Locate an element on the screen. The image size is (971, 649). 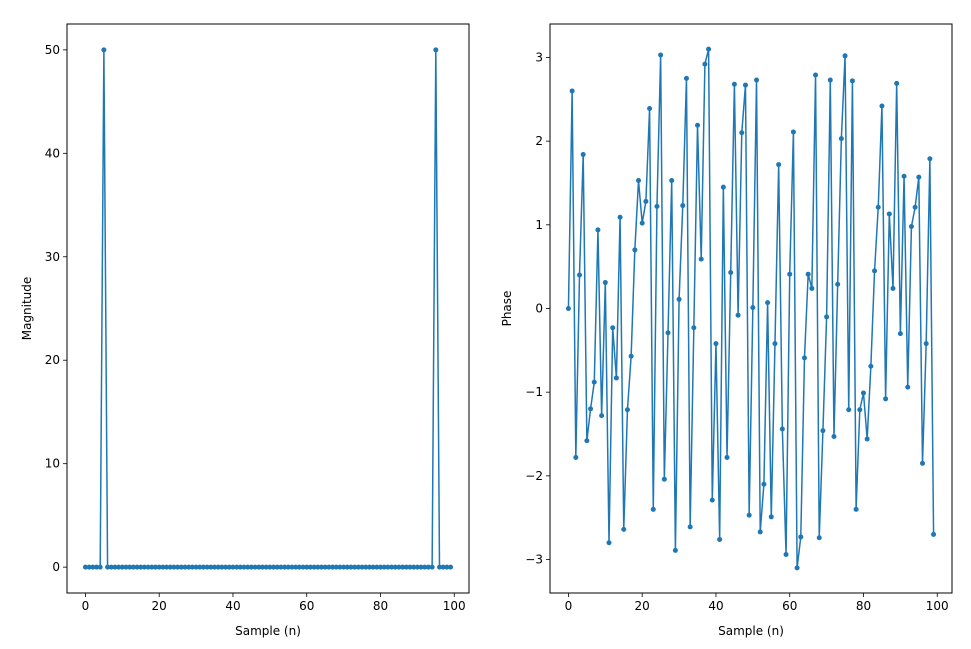
phase-x-tick-label: 60 is located at coordinates (789, 606).